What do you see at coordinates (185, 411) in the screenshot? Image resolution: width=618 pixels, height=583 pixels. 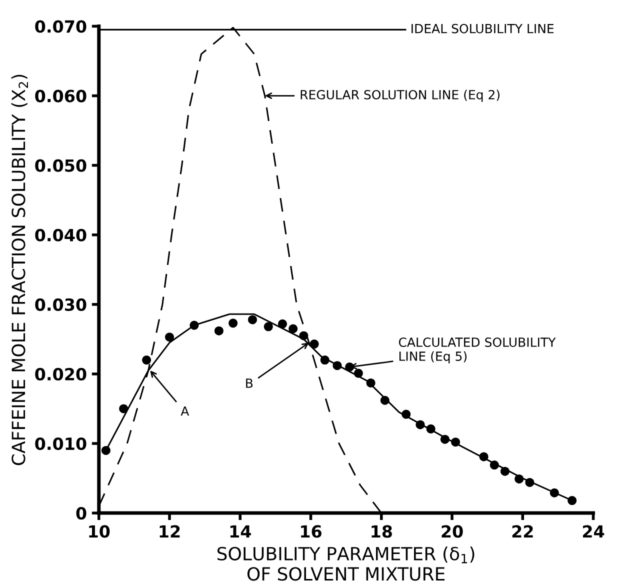 I see `annotation: A` at bounding box center [185, 411].